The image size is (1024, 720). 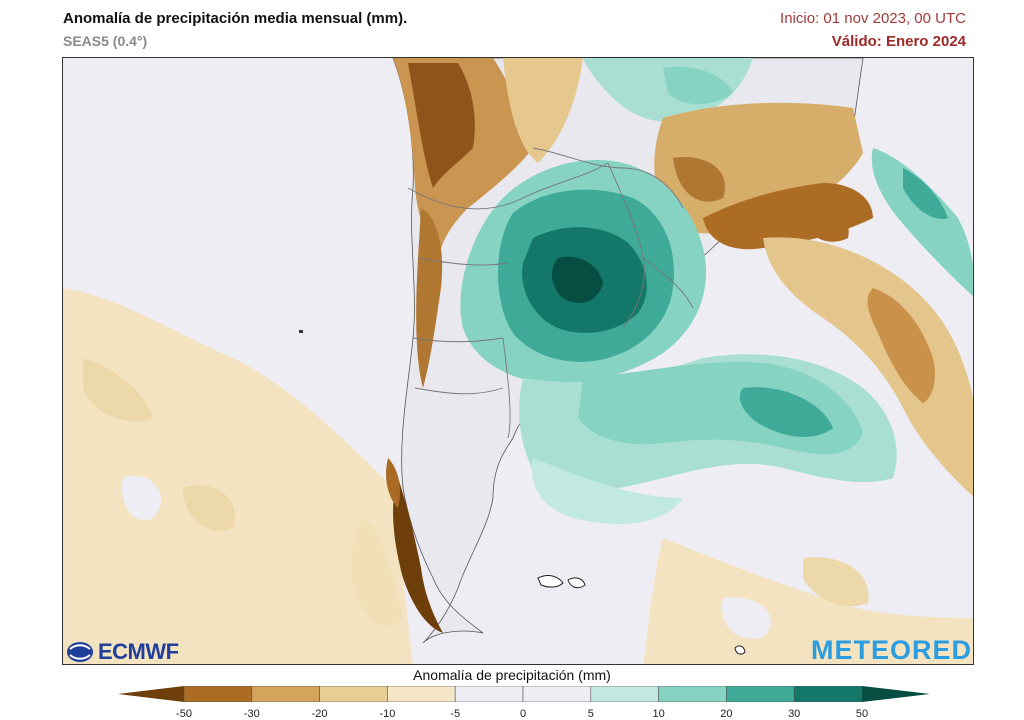 What do you see at coordinates (607, 491) in the screenshot?
I see `atlantic-wet-light` at bounding box center [607, 491].